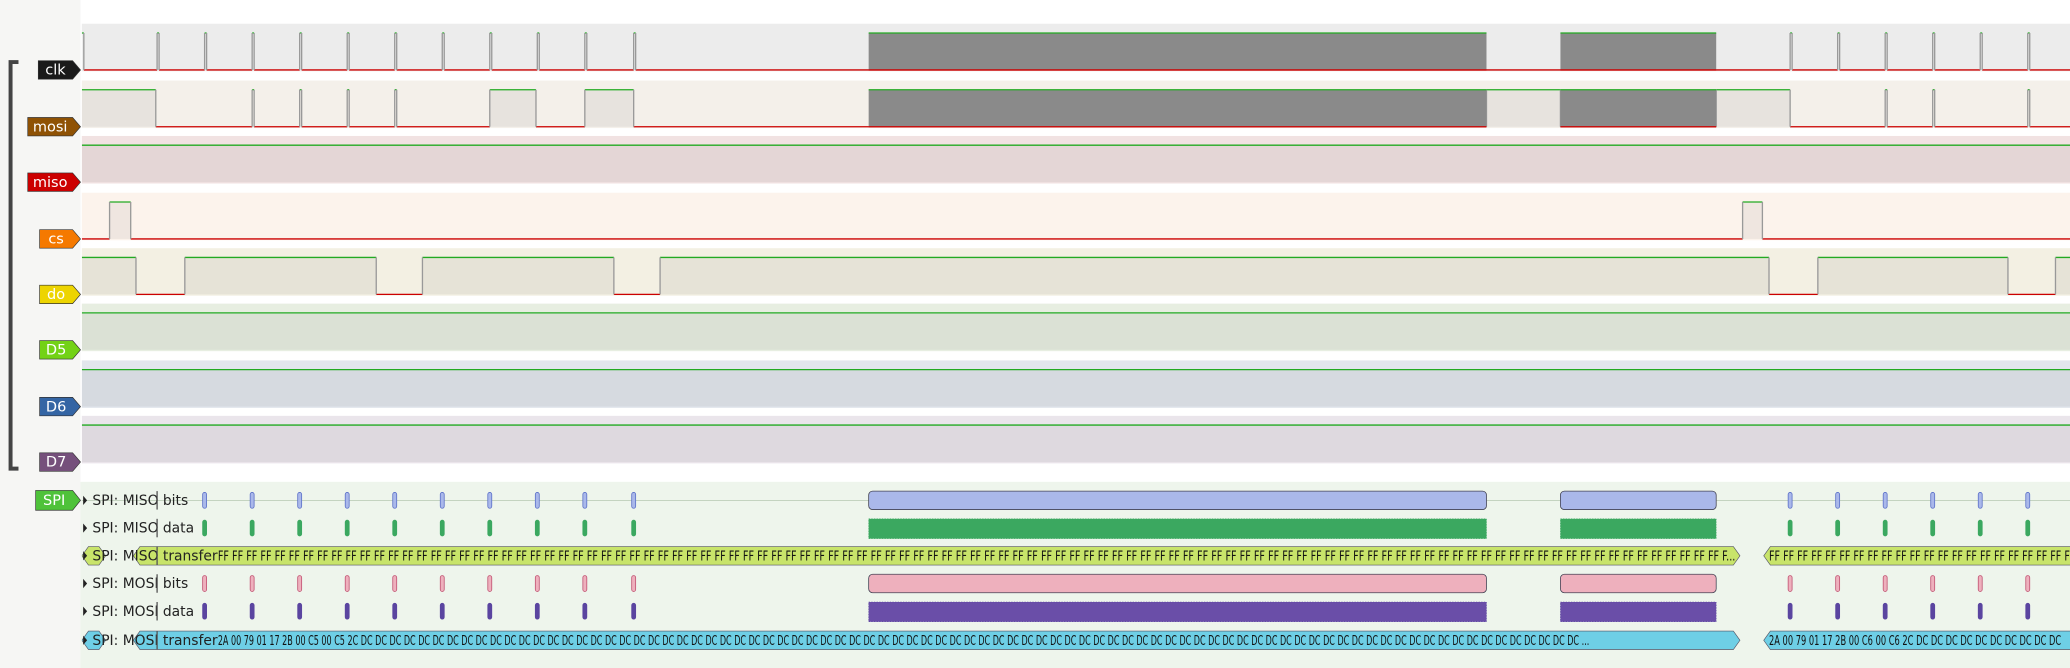 This screenshot has height=668, width=2070. What do you see at coordinates (54, 501) in the screenshot?
I see `channel-label: SPI` at bounding box center [54, 501].